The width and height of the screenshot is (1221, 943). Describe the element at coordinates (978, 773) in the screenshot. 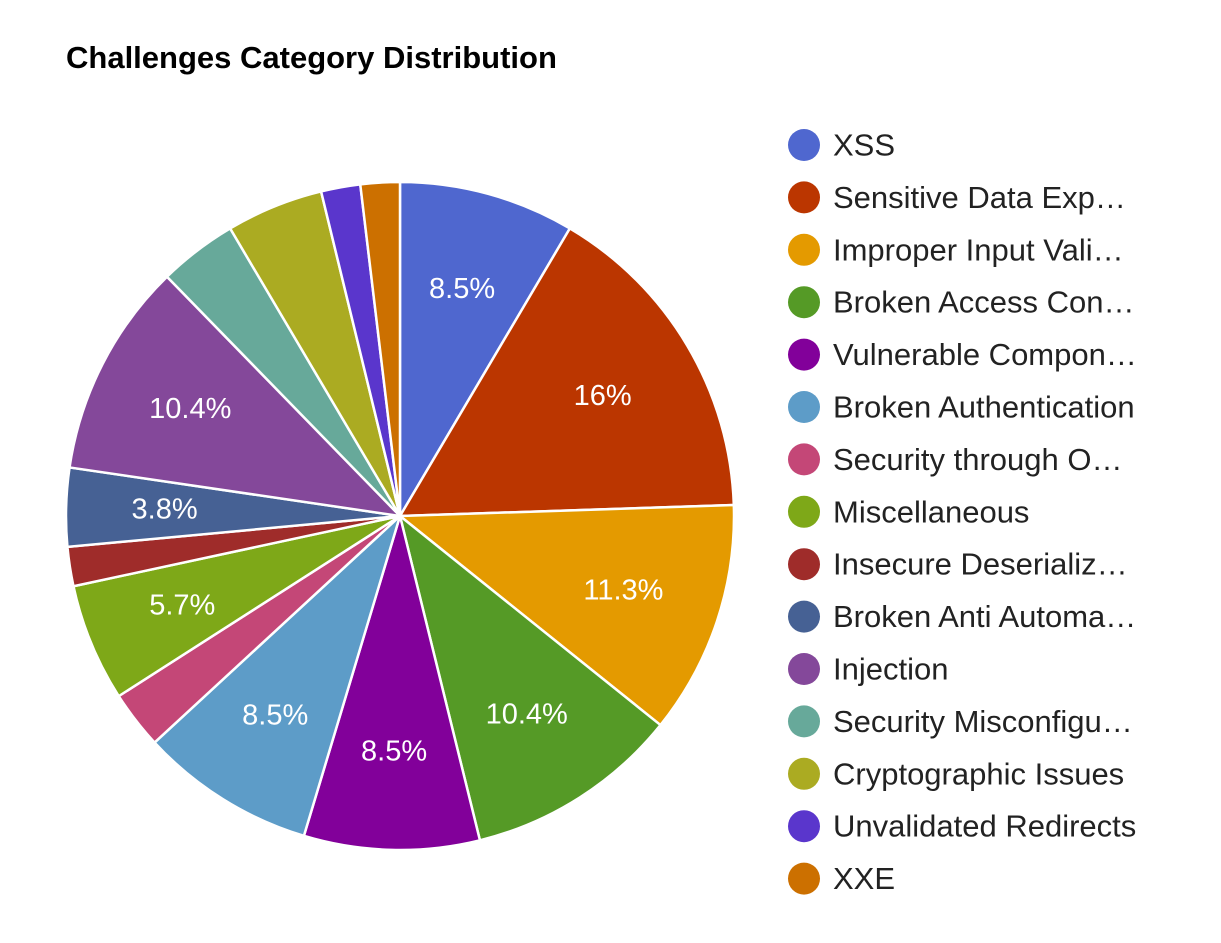

I see `legend-label: Cryptographic Issues` at that location.